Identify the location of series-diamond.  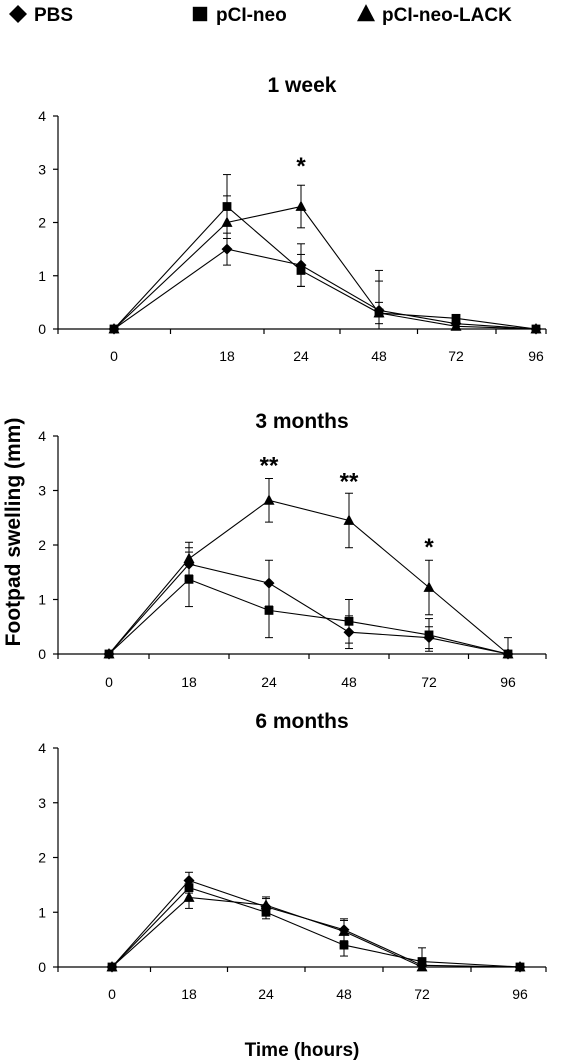
(308, 603).